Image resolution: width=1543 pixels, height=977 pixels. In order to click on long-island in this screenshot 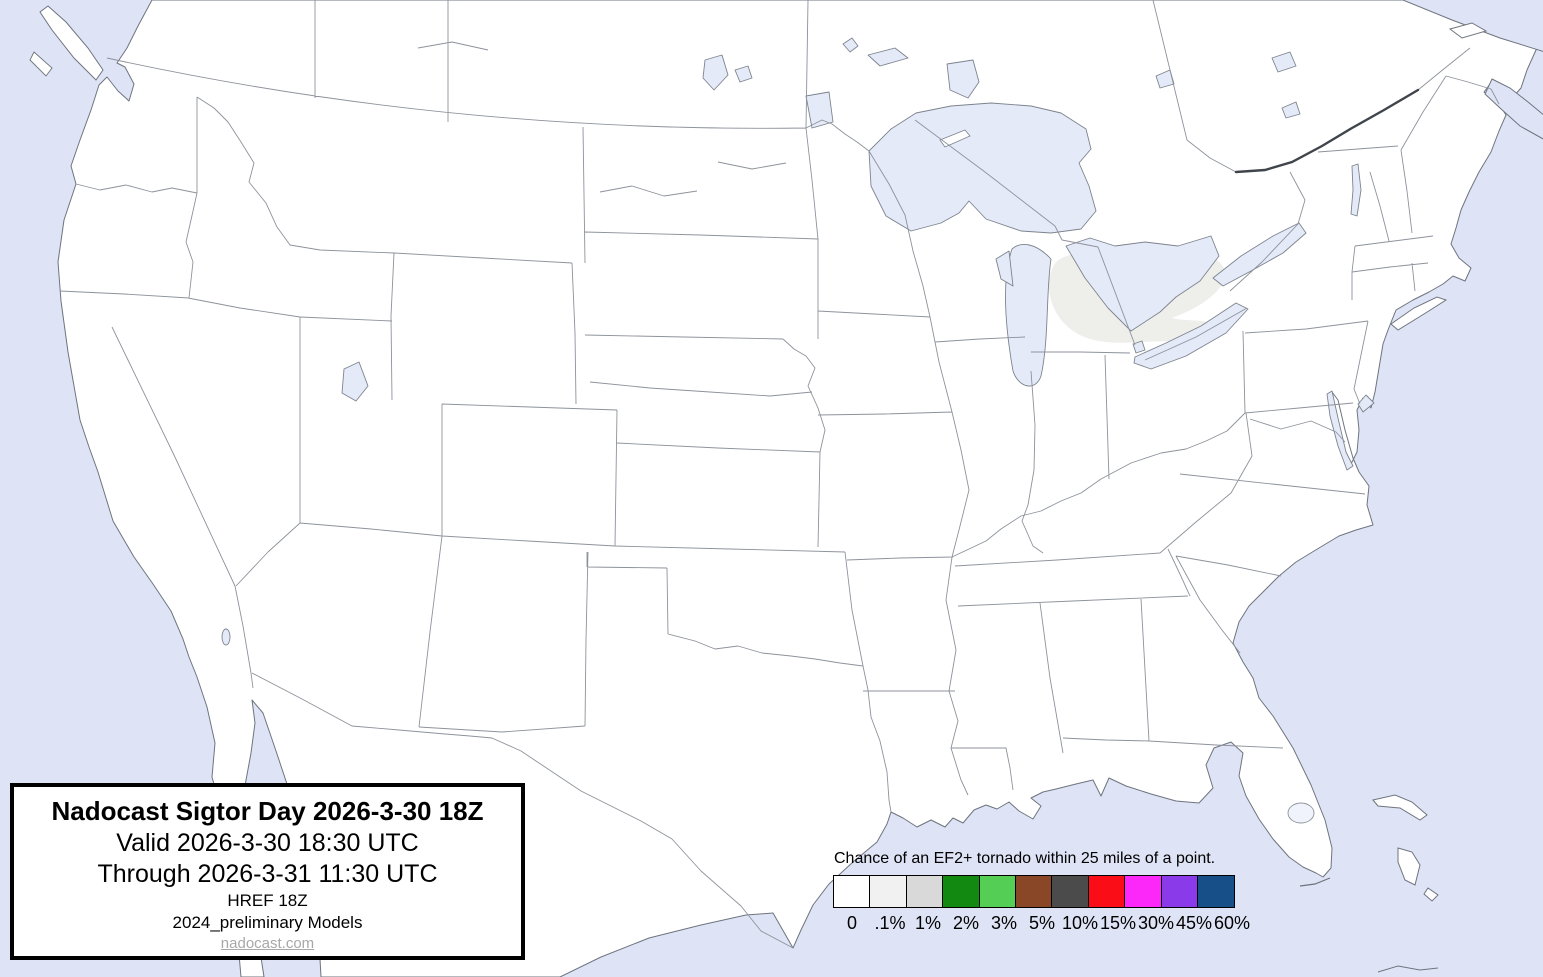, I will do `click(1419, 313)`.